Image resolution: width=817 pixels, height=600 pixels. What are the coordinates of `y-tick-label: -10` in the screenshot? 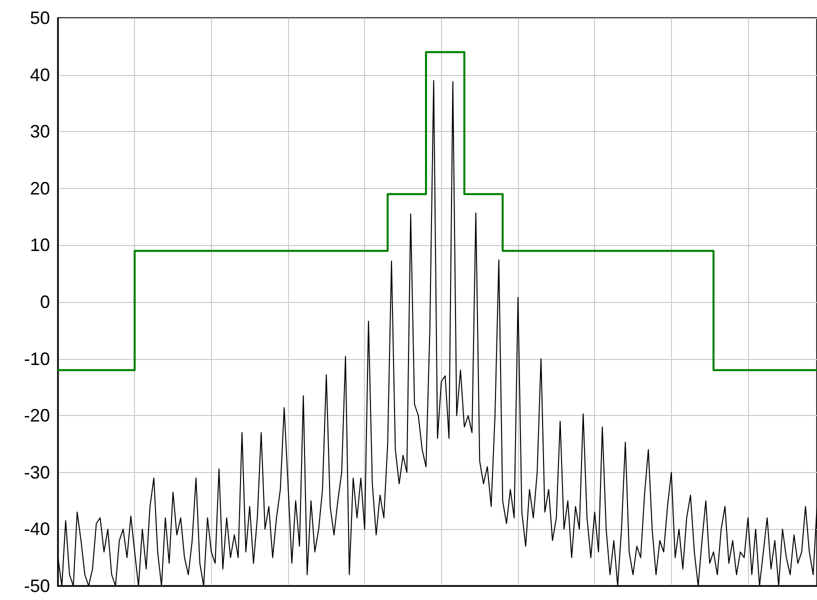 It's located at (37, 358).